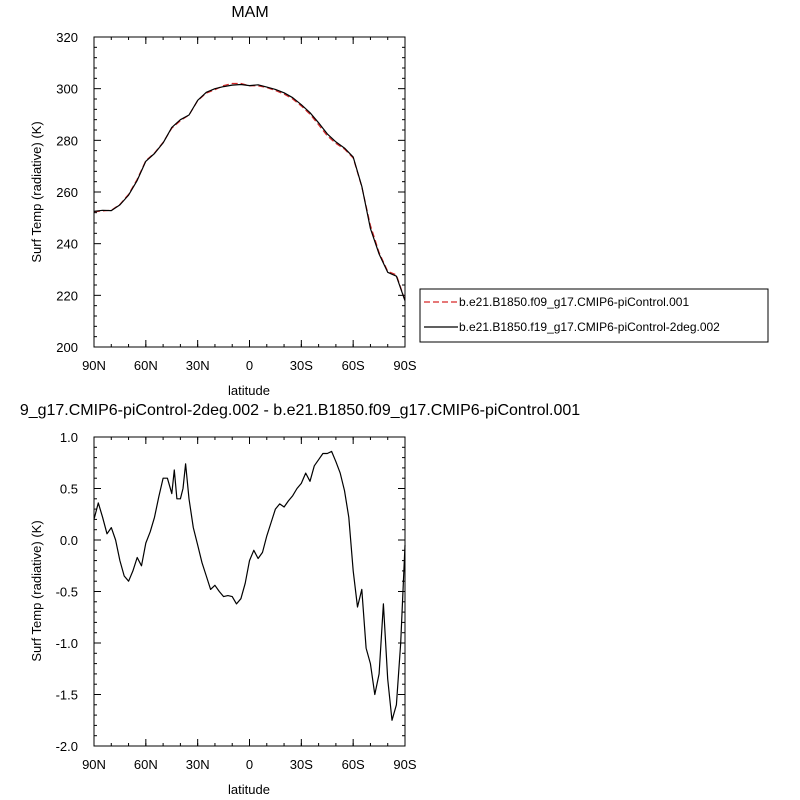  I want to click on y-tick-label: 300, so click(67, 89).